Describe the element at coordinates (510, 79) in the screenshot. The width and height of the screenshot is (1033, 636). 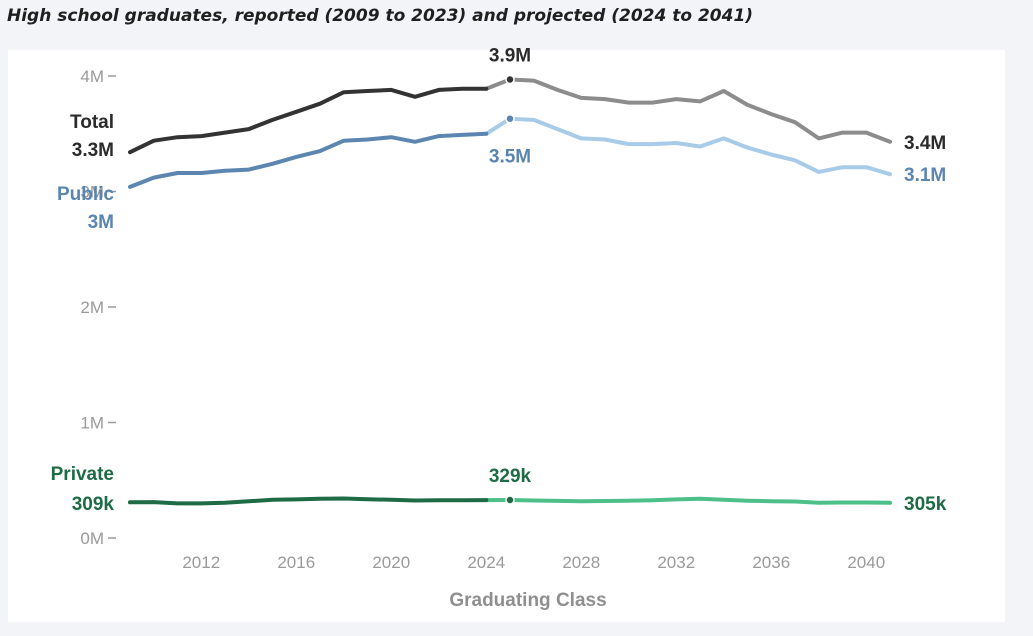
I see `peak-marker-total` at that location.